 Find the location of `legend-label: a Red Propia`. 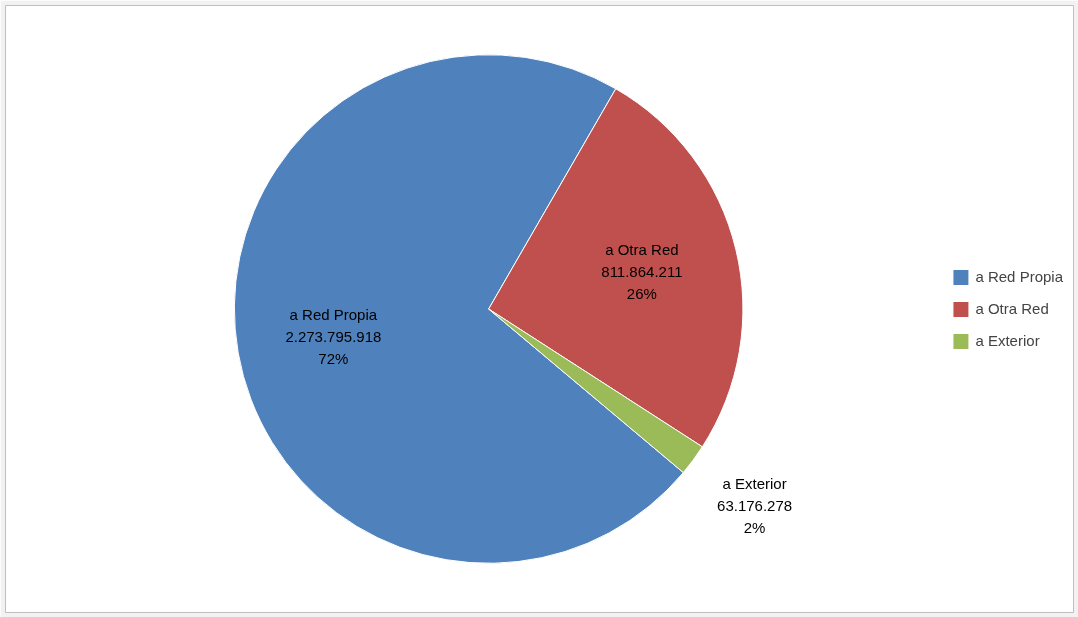

legend-label: a Red Propia is located at coordinates (1019, 276).